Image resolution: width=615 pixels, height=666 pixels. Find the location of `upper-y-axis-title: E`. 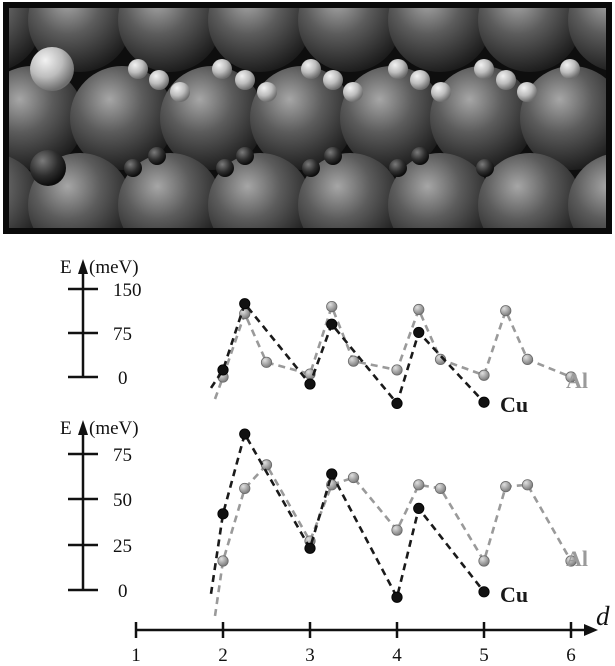

upper-y-axis-title: E is located at coordinates (66, 267).